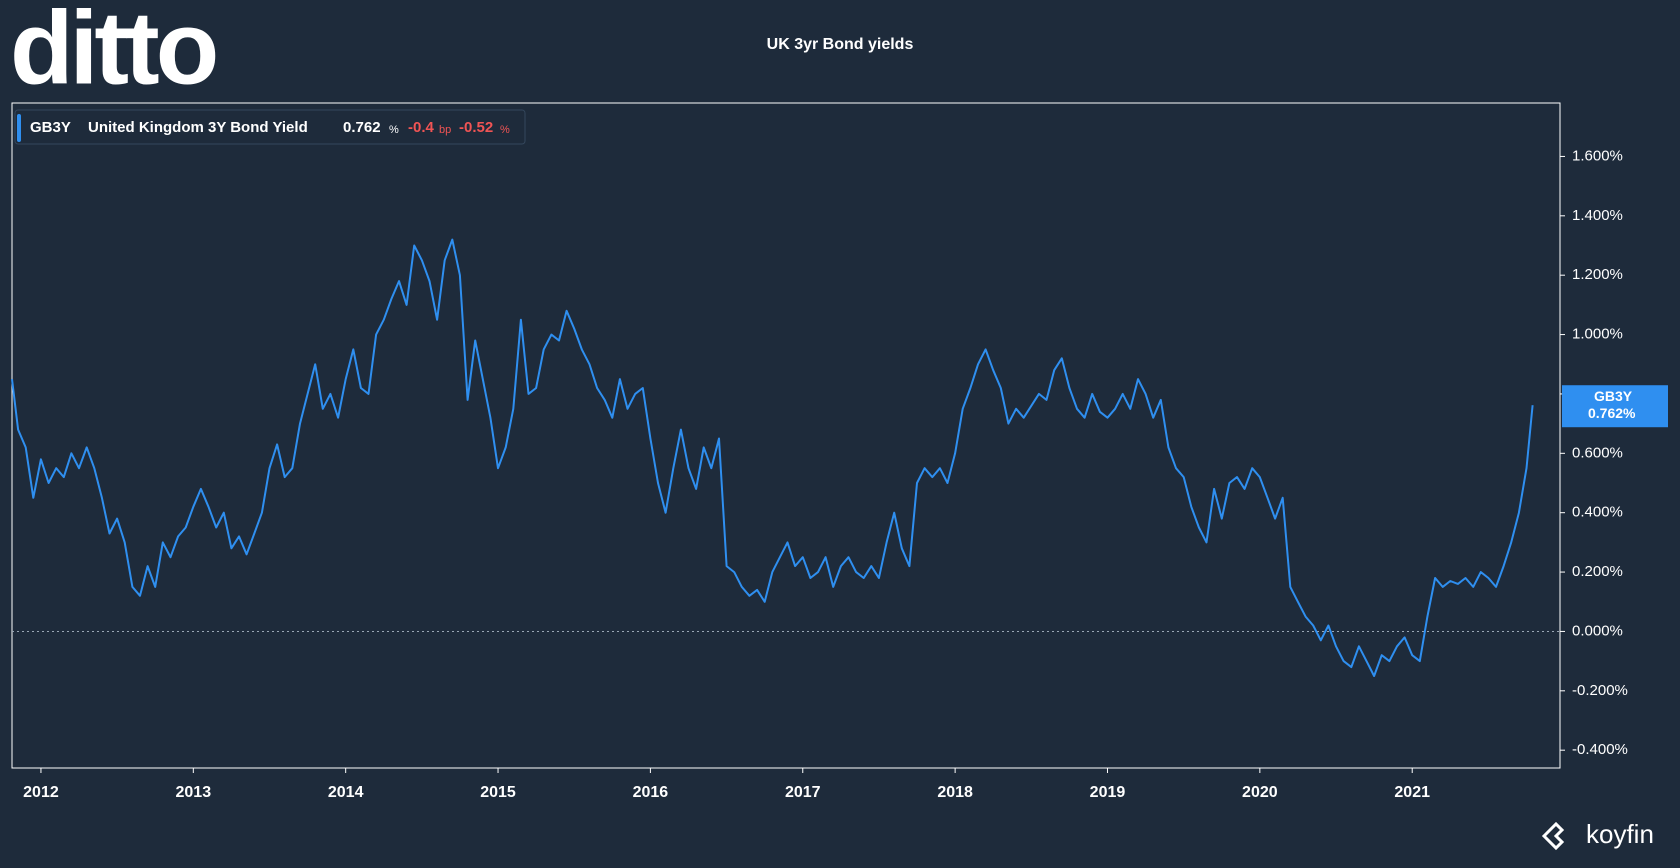 The width and height of the screenshot is (1680, 868). What do you see at coordinates (1412, 792) in the screenshot?
I see `x-tick-label: 2021` at bounding box center [1412, 792].